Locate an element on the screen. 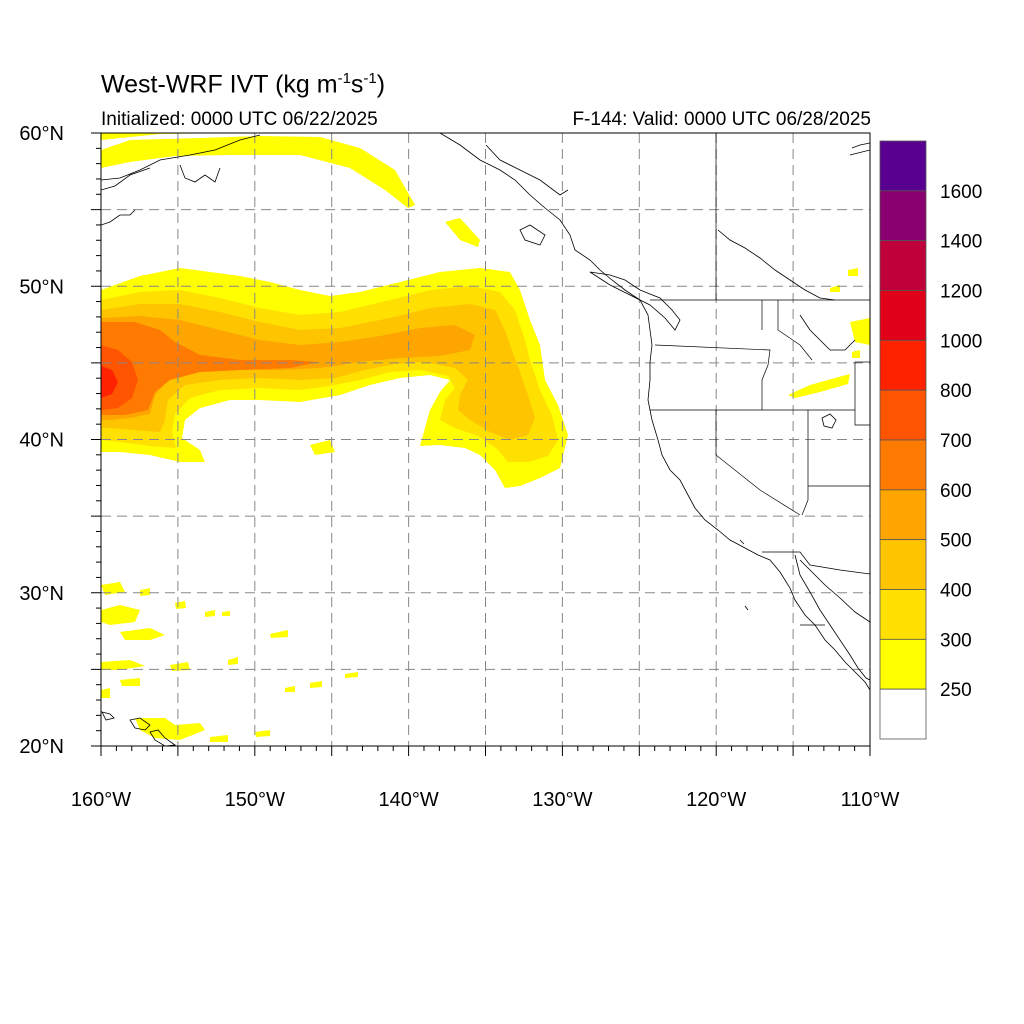 Image resolution: width=1024 pixels, height=1024 pixels. colorbar-label: 250 is located at coordinates (956, 690).